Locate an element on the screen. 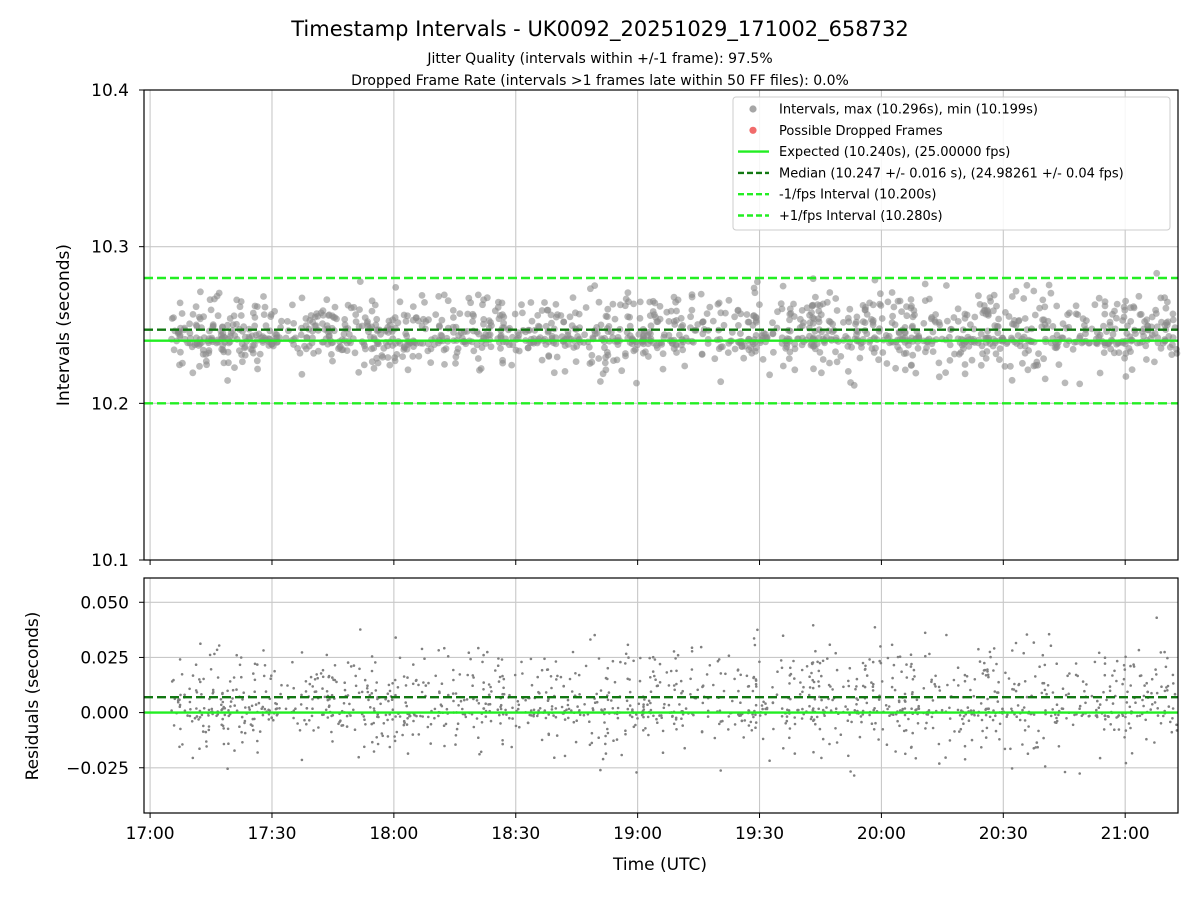  legend-label: Intervals, max (10.296s), min (10.199s) is located at coordinates (908, 110).